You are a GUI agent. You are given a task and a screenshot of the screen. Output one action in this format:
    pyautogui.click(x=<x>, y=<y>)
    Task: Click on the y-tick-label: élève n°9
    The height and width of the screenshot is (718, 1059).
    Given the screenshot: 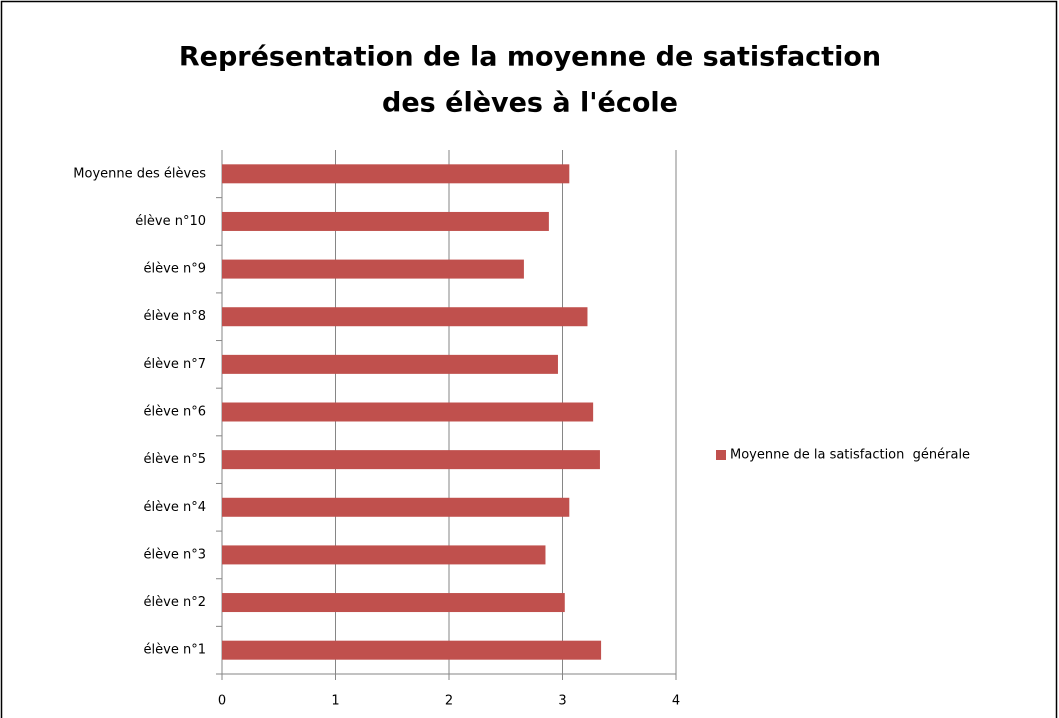 What is the action you would take?
    pyautogui.click(x=175, y=269)
    